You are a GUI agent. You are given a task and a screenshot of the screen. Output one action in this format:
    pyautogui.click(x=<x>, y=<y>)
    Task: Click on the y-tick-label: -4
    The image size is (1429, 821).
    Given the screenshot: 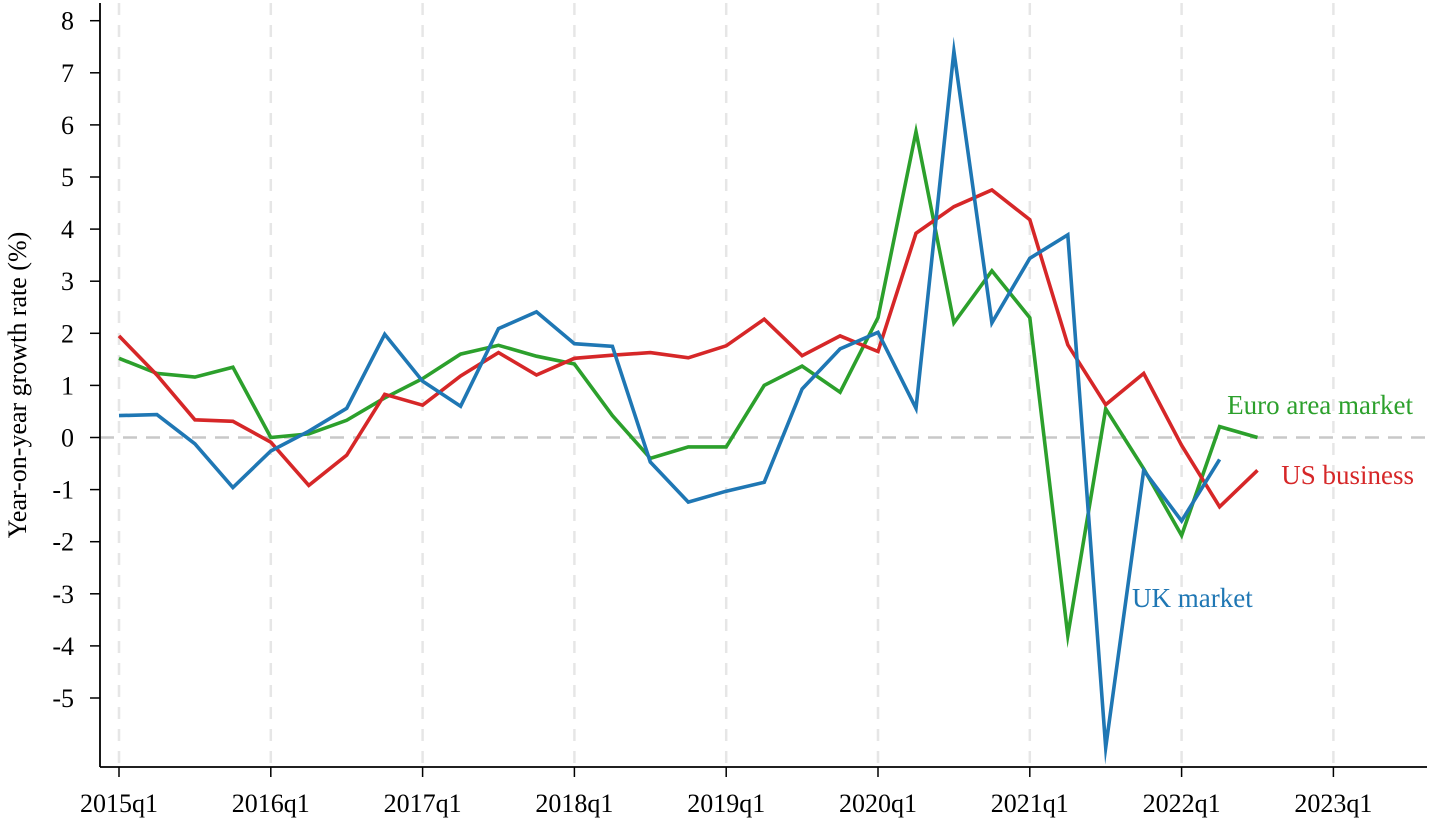 What is the action you would take?
    pyautogui.click(x=63, y=646)
    